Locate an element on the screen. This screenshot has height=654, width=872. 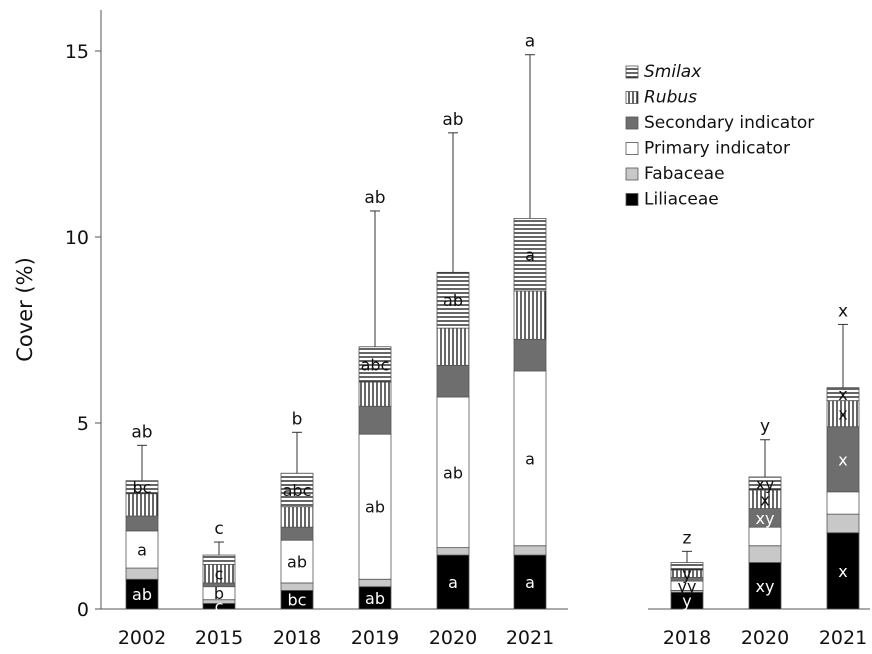
significance-label: b is located at coordinates (297, 419).